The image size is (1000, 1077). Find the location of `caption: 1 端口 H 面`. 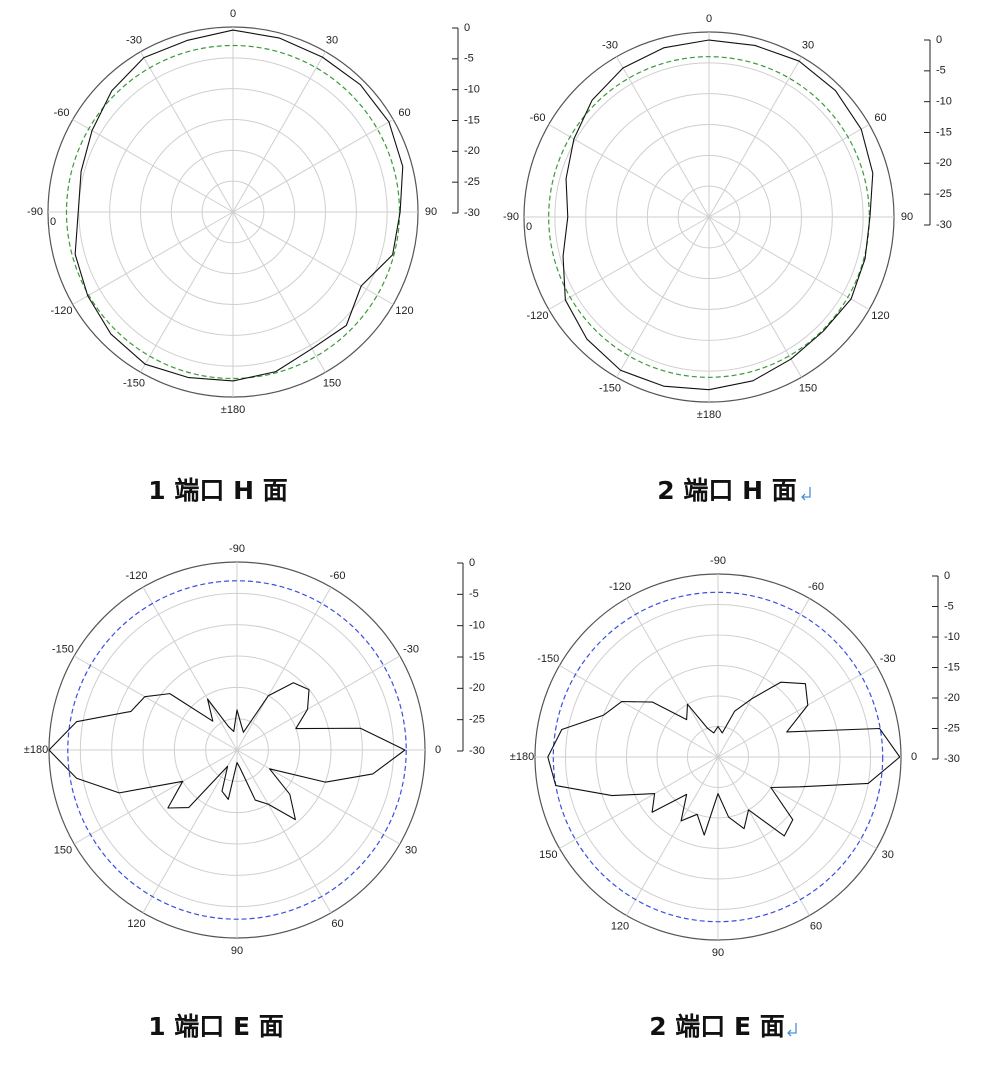

caption: 1 端口 H 面 is located at coordinates (217, 490).